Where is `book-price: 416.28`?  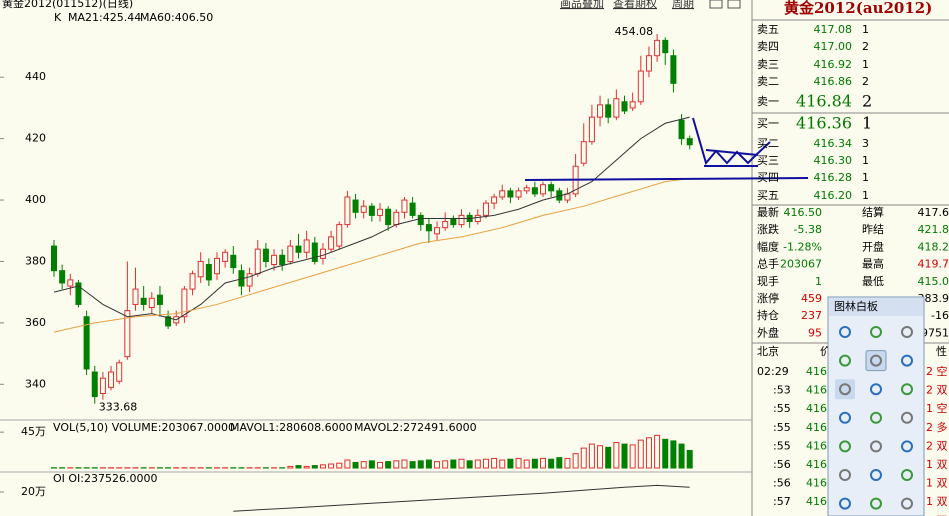 book-price: 416.28 is located at coordinates (833, 177).